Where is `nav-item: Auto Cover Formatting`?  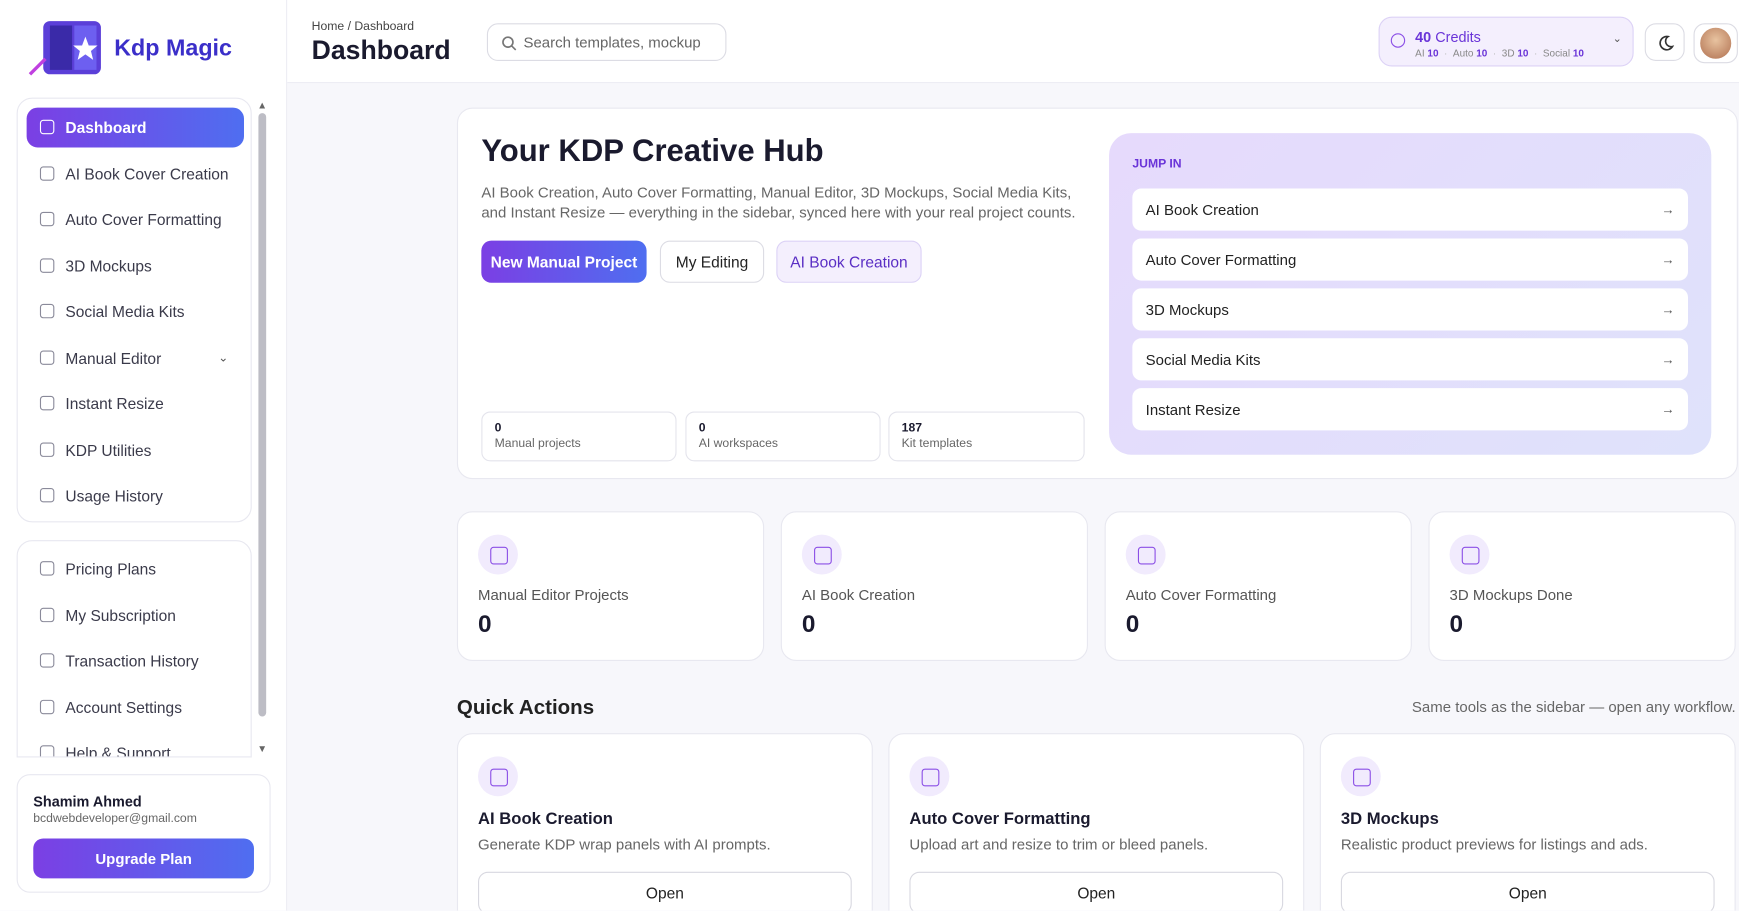
nav-item: Auto Cover Formatting is located at coordinates (135, 220).